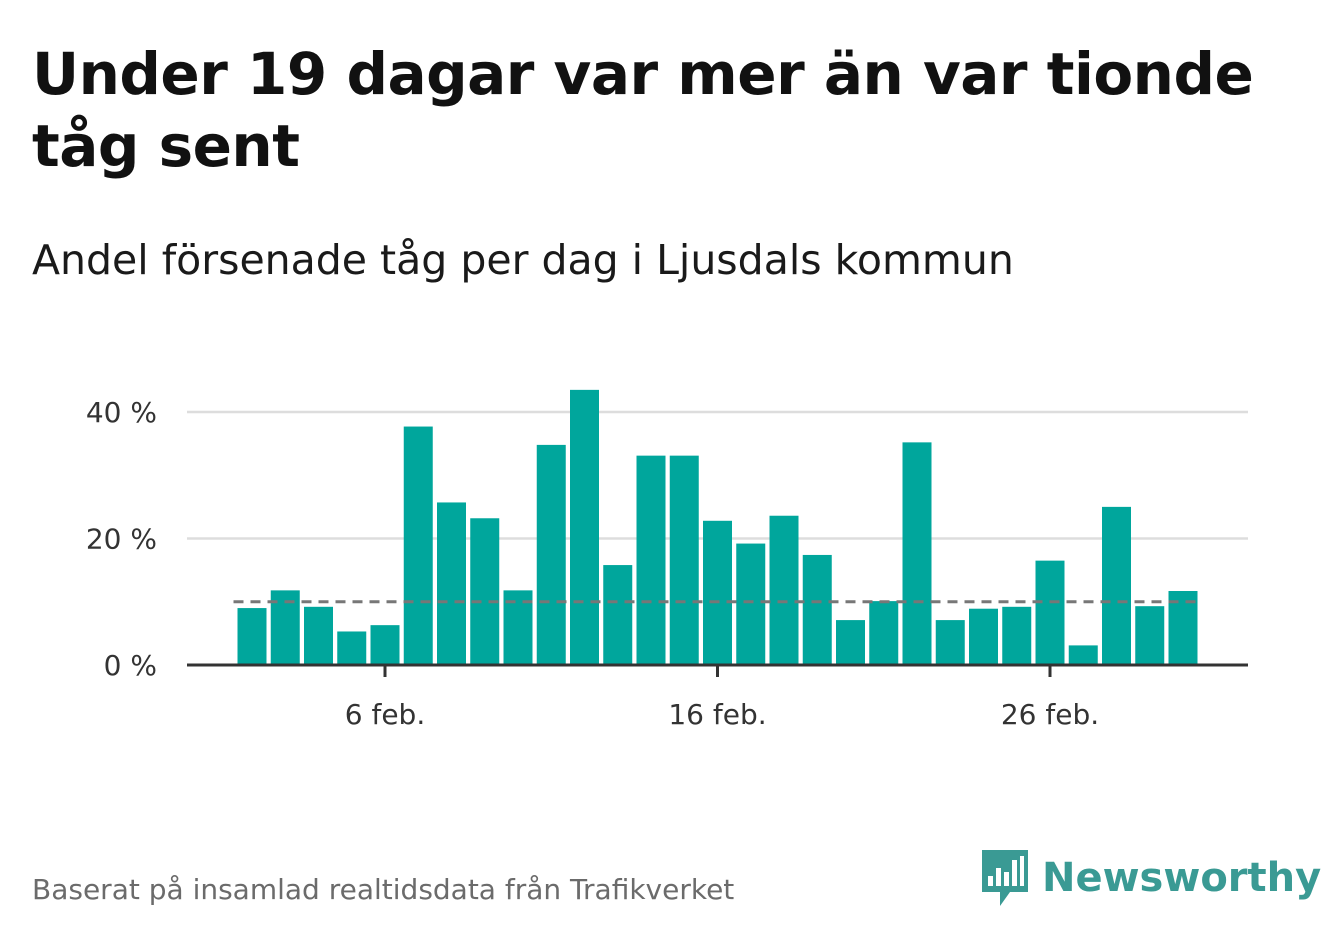 Image resolution: width=1322 pixels, height=939 pixels. Describe the element at coordinates (717, 475) in the screenshot. I see `gridlines` at that location.